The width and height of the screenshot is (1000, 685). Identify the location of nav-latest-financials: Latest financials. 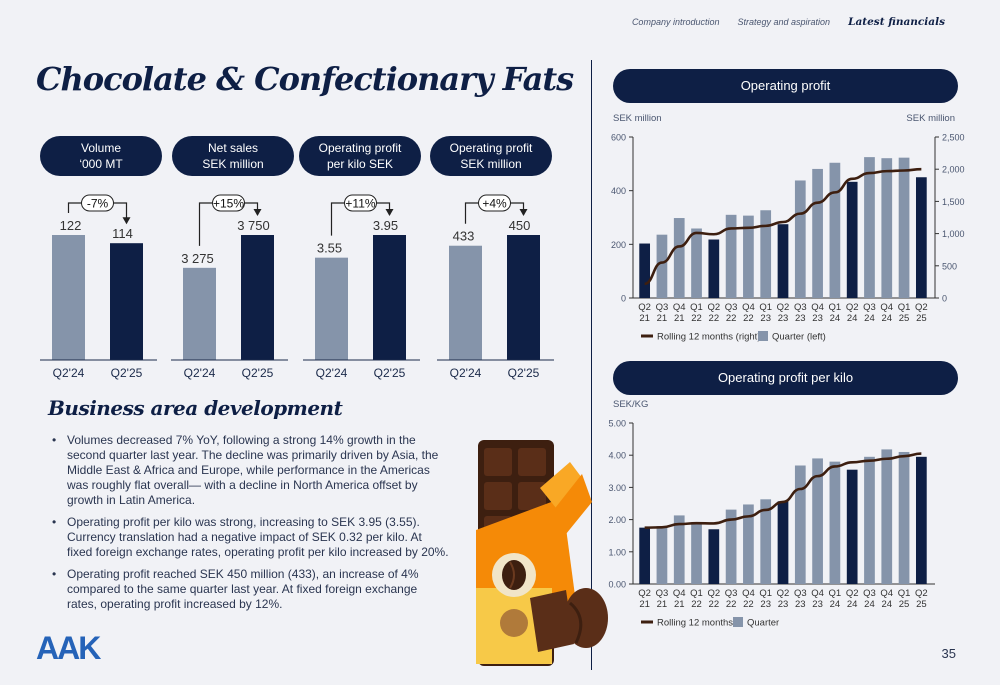
(896, 22).